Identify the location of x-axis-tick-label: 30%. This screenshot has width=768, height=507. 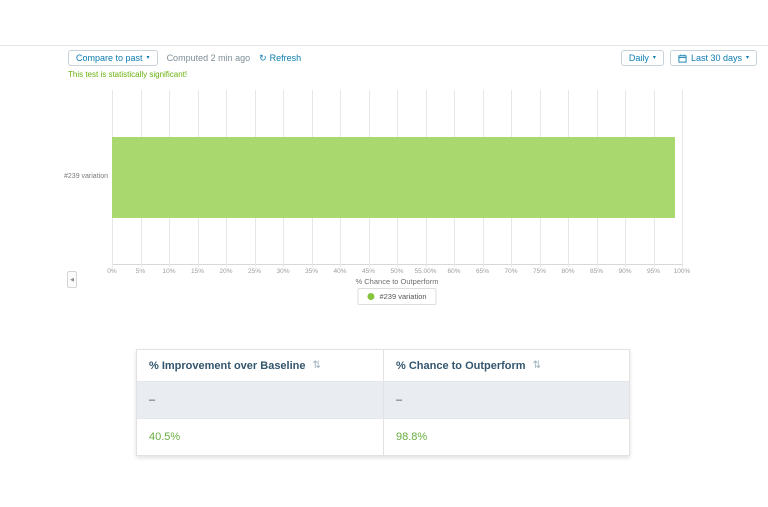
(283, 271).